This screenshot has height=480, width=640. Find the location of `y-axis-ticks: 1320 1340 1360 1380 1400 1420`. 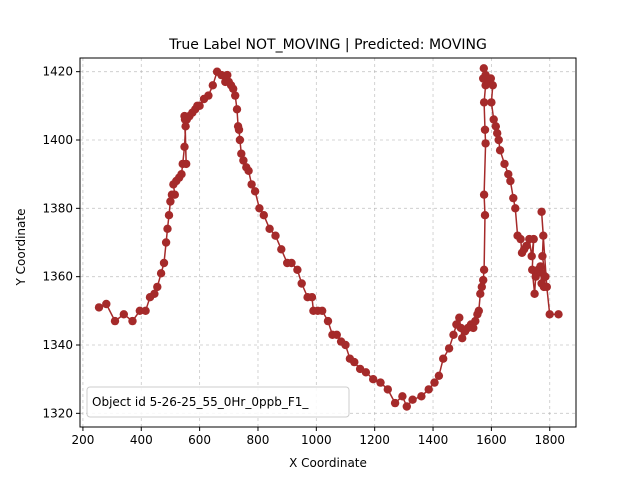

y-axis-ticks: 1320 1340 1360 1380 1400 1420 is located at coordinates (61, 242).